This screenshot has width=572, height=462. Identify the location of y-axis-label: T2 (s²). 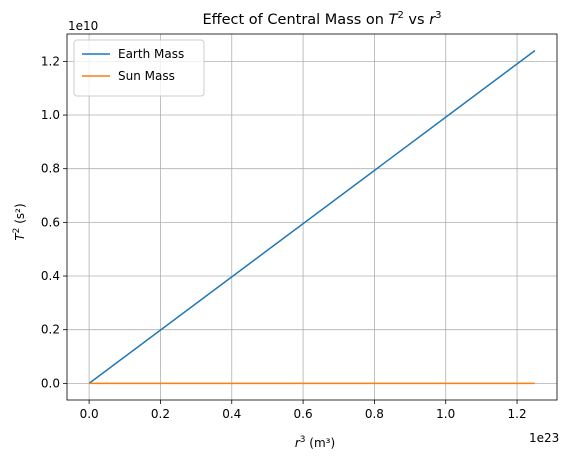
(19, 221).